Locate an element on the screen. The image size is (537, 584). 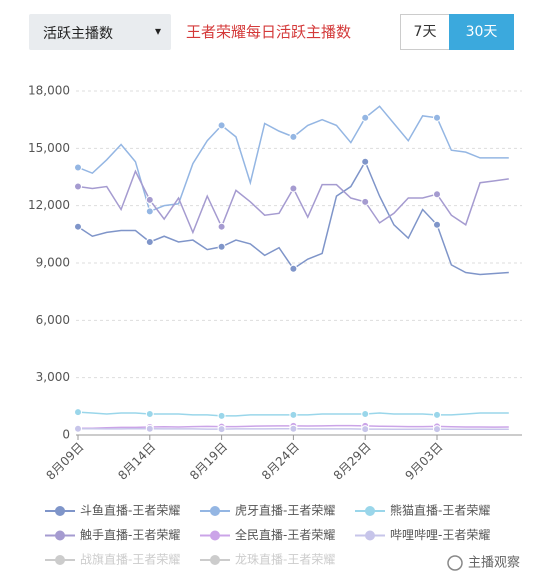
legend-item: 触手直播-王者荣耀 is located at coordinates (112, 535).